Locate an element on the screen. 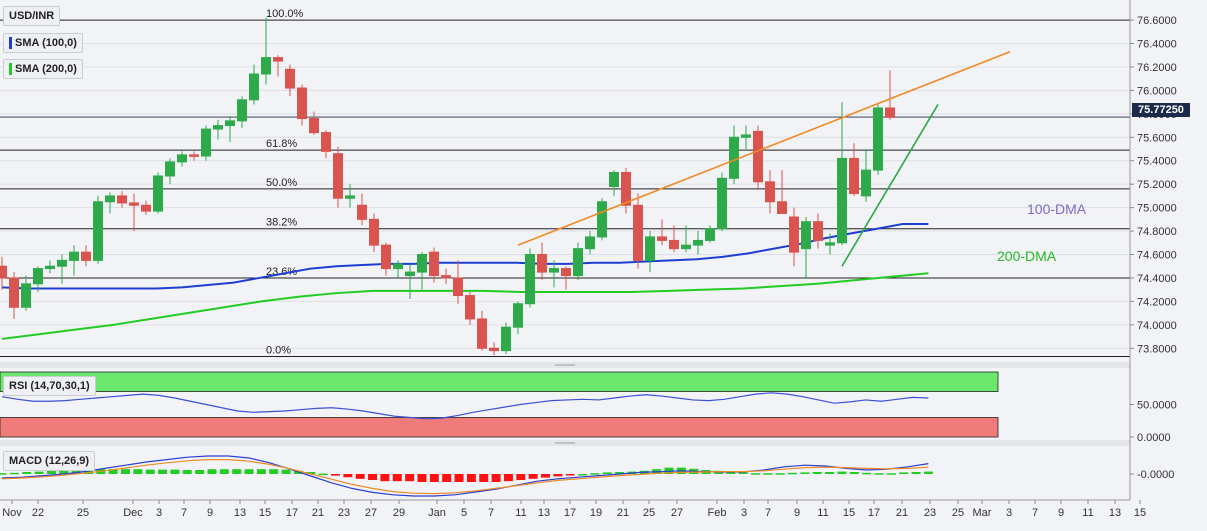 This screenshot has width=1207, height=531. price-tick-label: 73.8000 is located at coordinates (1157, 349).